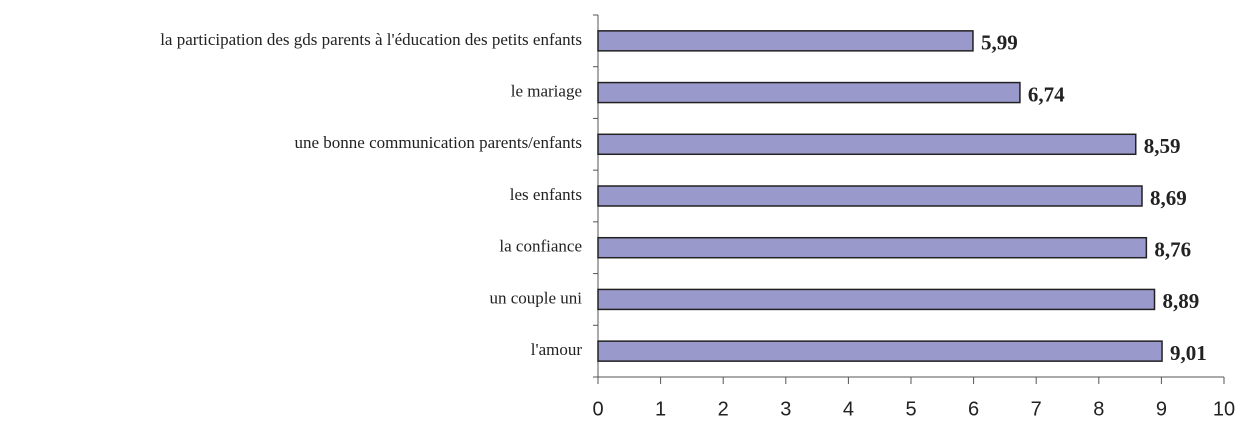 This screenshot has width=1241, height=423. What do you see at coordinates (557, 349) in the screenshot?
I see `category-label: l'amour` at bounding box center [557, 349].